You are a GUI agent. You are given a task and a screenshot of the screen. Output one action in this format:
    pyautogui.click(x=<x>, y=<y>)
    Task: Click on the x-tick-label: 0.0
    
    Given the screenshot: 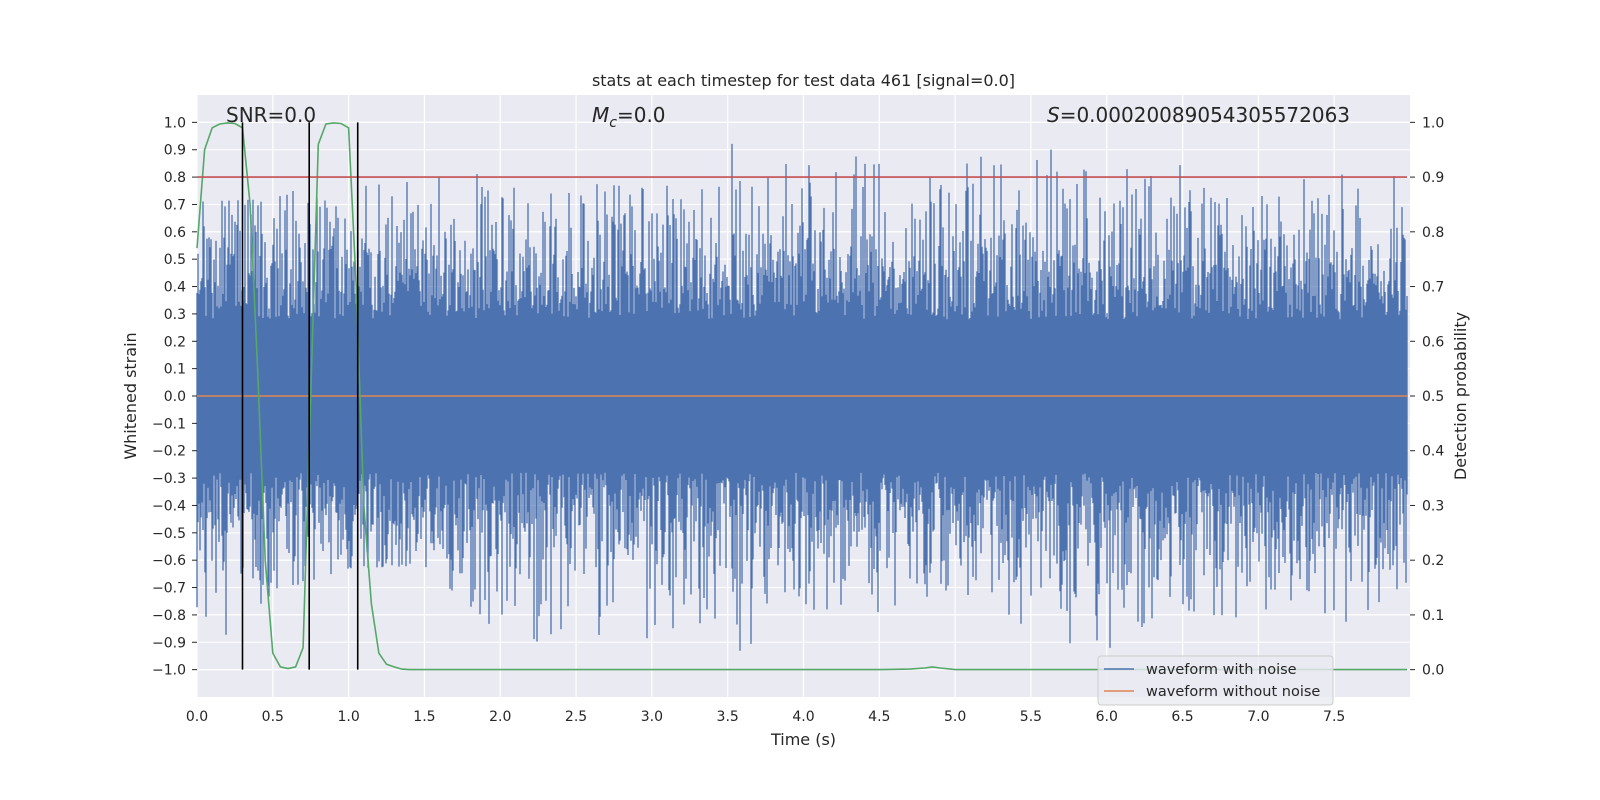 What is the action you would take?
    pyautogui.click(x=197, y=717)
    